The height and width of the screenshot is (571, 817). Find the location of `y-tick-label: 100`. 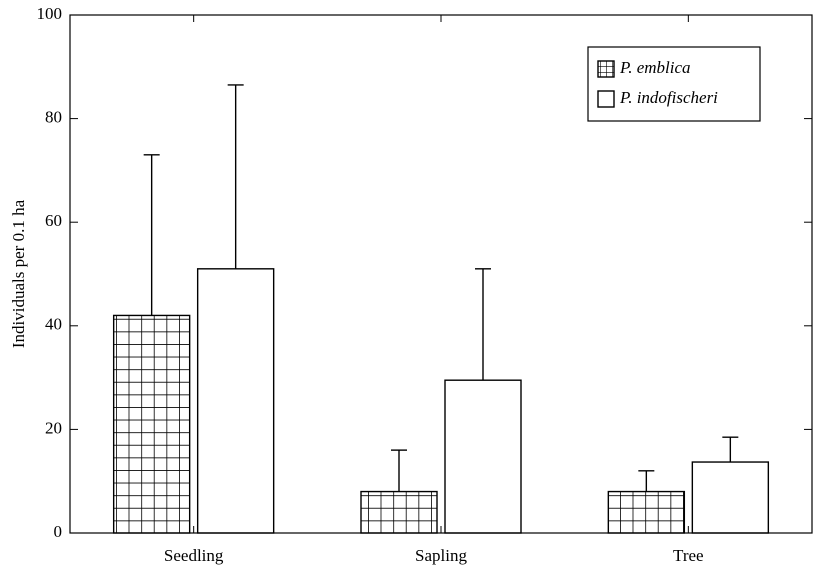

y-tick-label: 100 is located at coordinates (50, 13).